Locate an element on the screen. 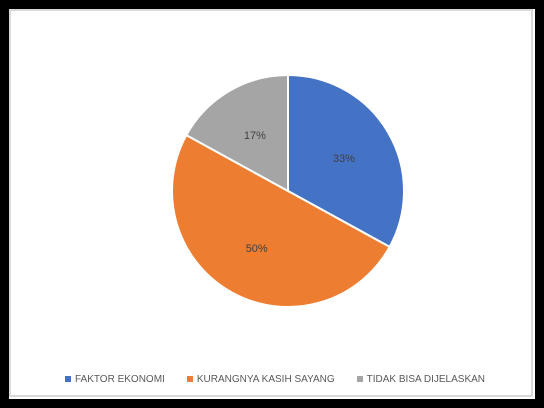  data-label-faktor-ekonomi: 33% is located at coordinates (344, 159).